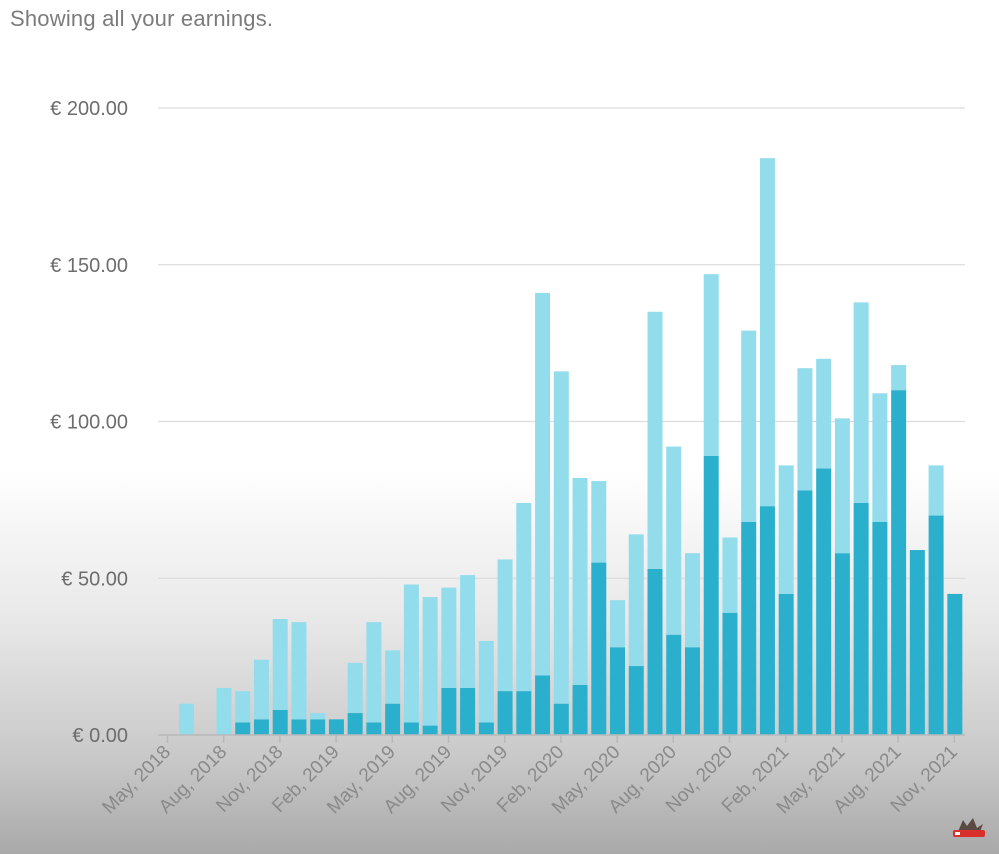 The height and width of the screenshot is (854, 999). I want to click on y-tick-label: € 100.00, so click(89, 423).